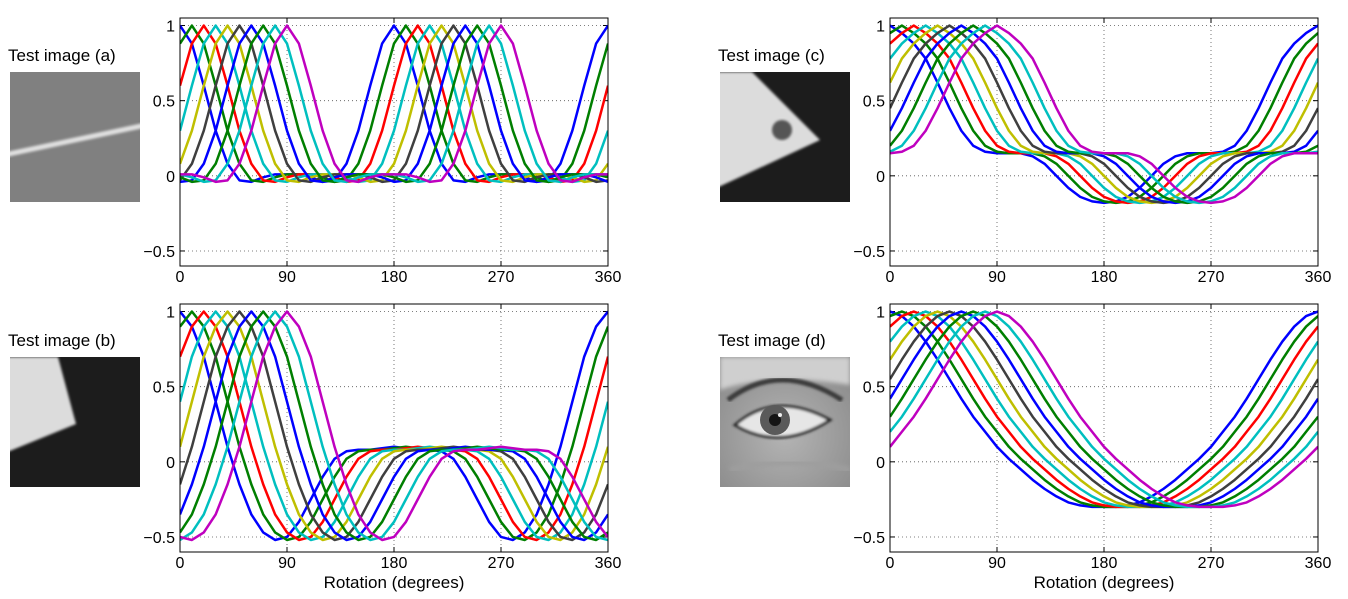 Image resolution: width=1348 pixels, height=599 pixels. Describe the element at coordinates (771, 55) in the screenshot. I see `image-label: Test image (c)` at that location.